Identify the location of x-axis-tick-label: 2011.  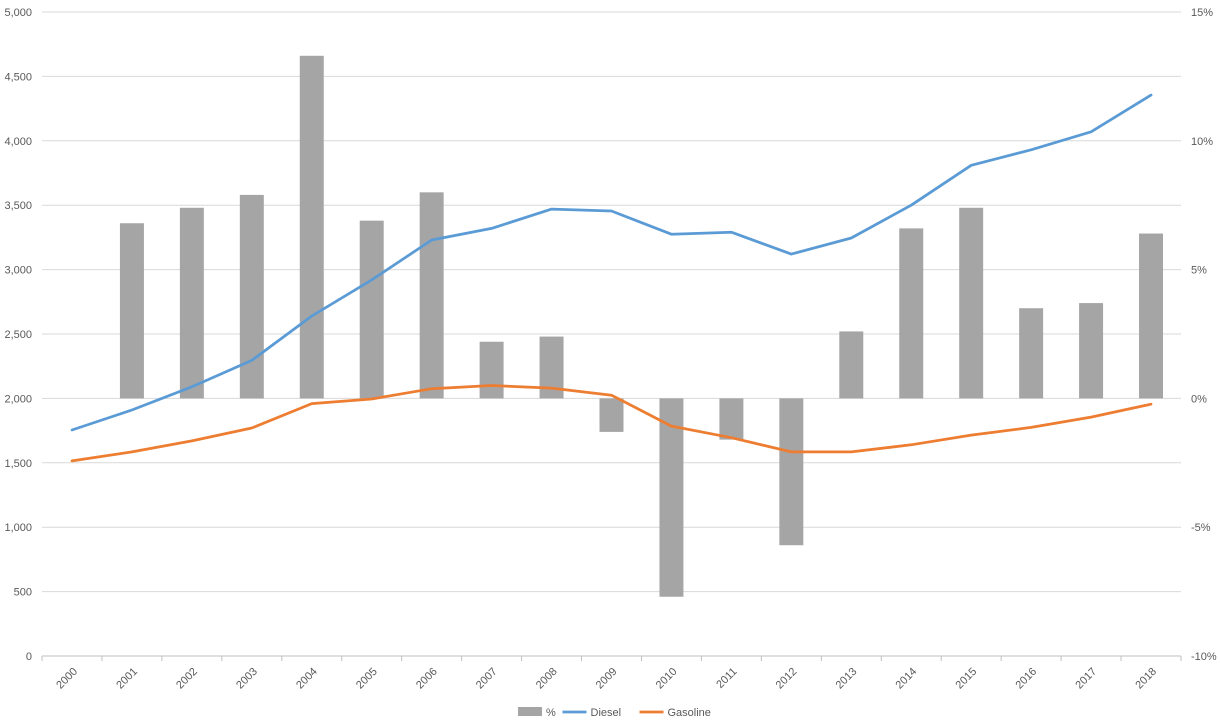
(726, 678).